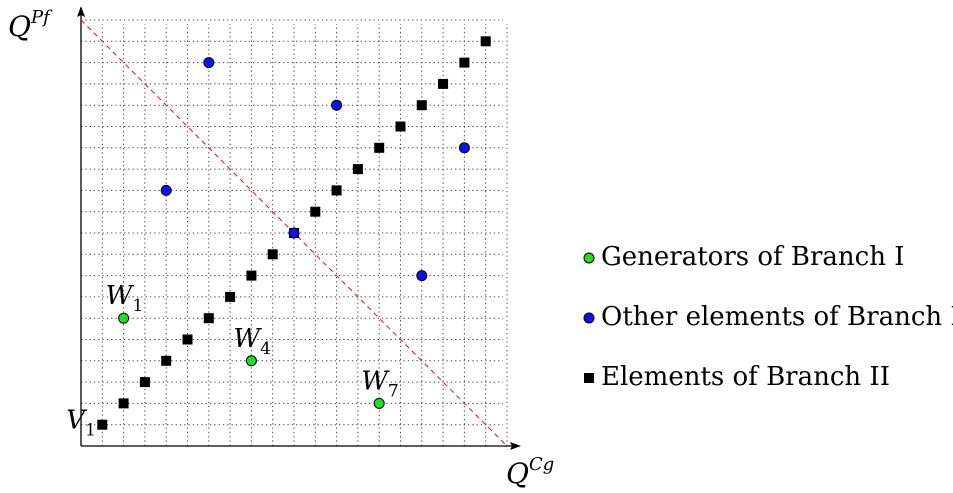 This screenshot has height=493, width=953. What do you see at coordinates (753, 257) in the screenshot?
I see `legend-label: Generators of Branch I` at bounding box center [753, 257].